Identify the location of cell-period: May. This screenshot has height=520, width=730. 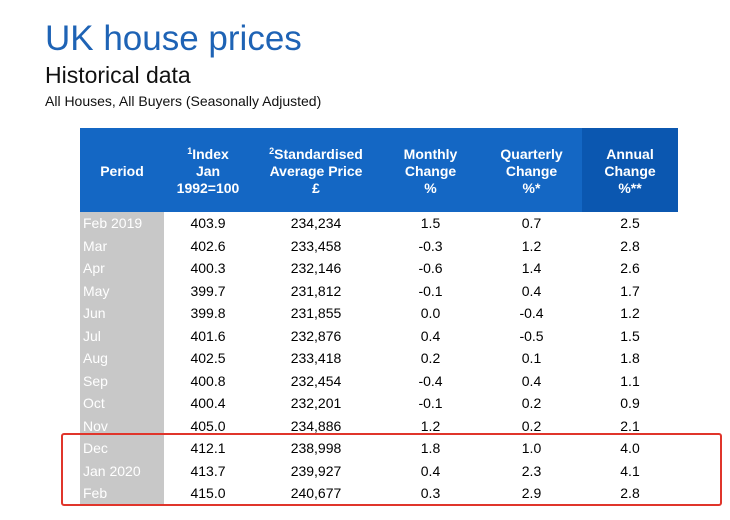
(122, 290).